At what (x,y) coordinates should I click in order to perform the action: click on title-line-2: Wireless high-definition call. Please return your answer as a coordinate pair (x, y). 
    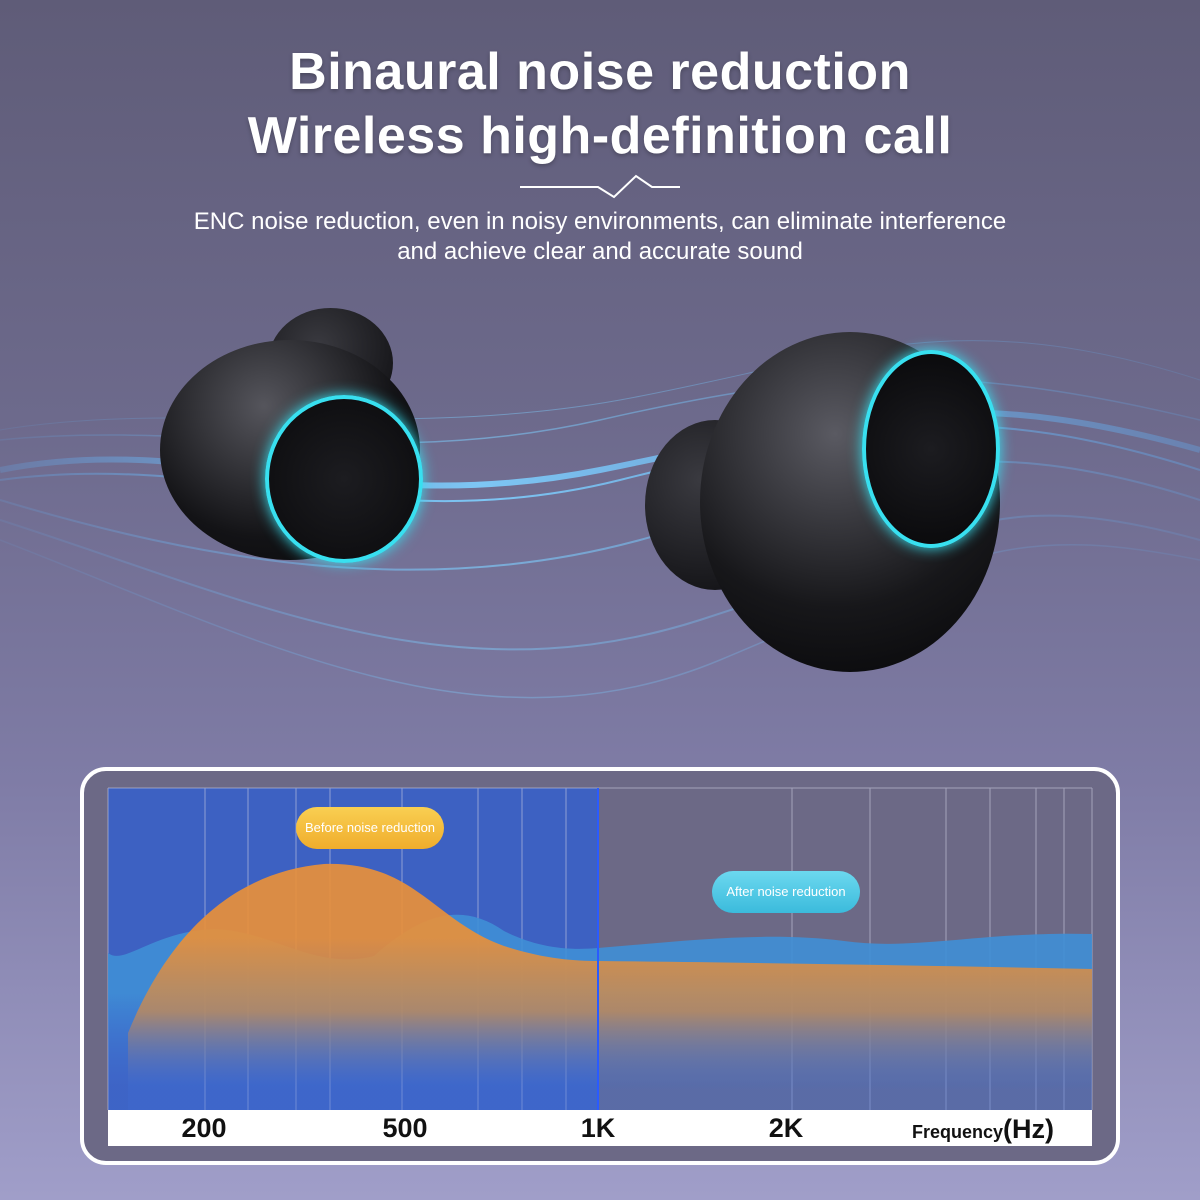
    Looking at the image, I should click on (600, 136).